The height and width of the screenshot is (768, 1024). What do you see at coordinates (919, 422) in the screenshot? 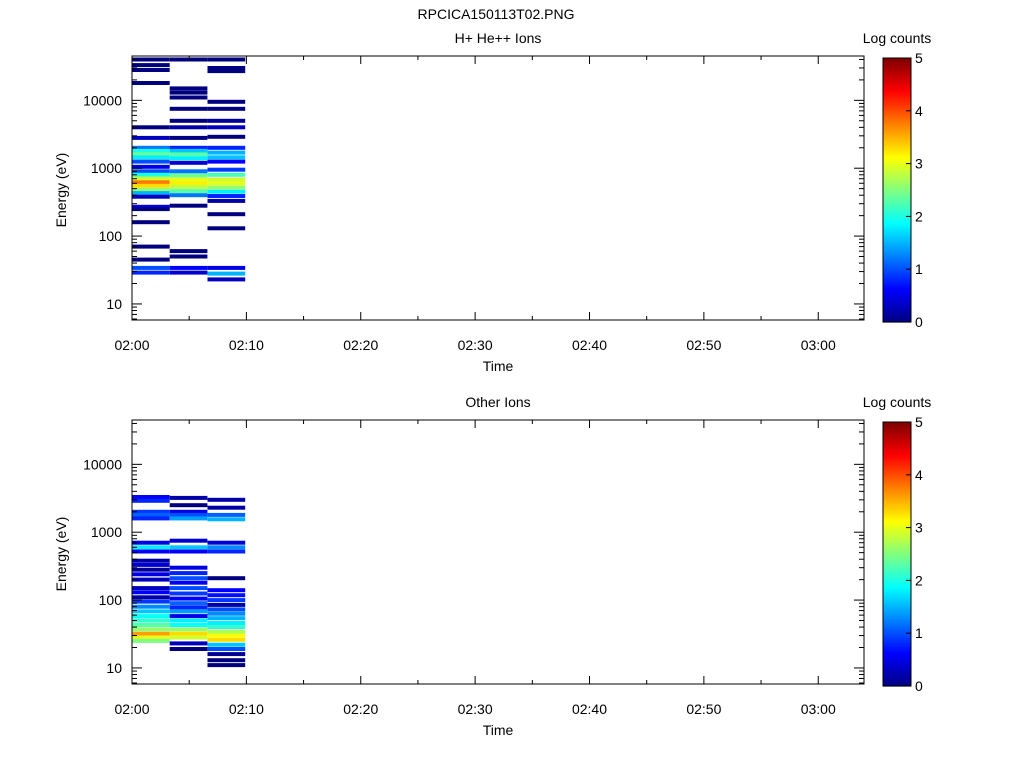
I see `colorbar-tick-label: 5` at bounding box center [919, 422].